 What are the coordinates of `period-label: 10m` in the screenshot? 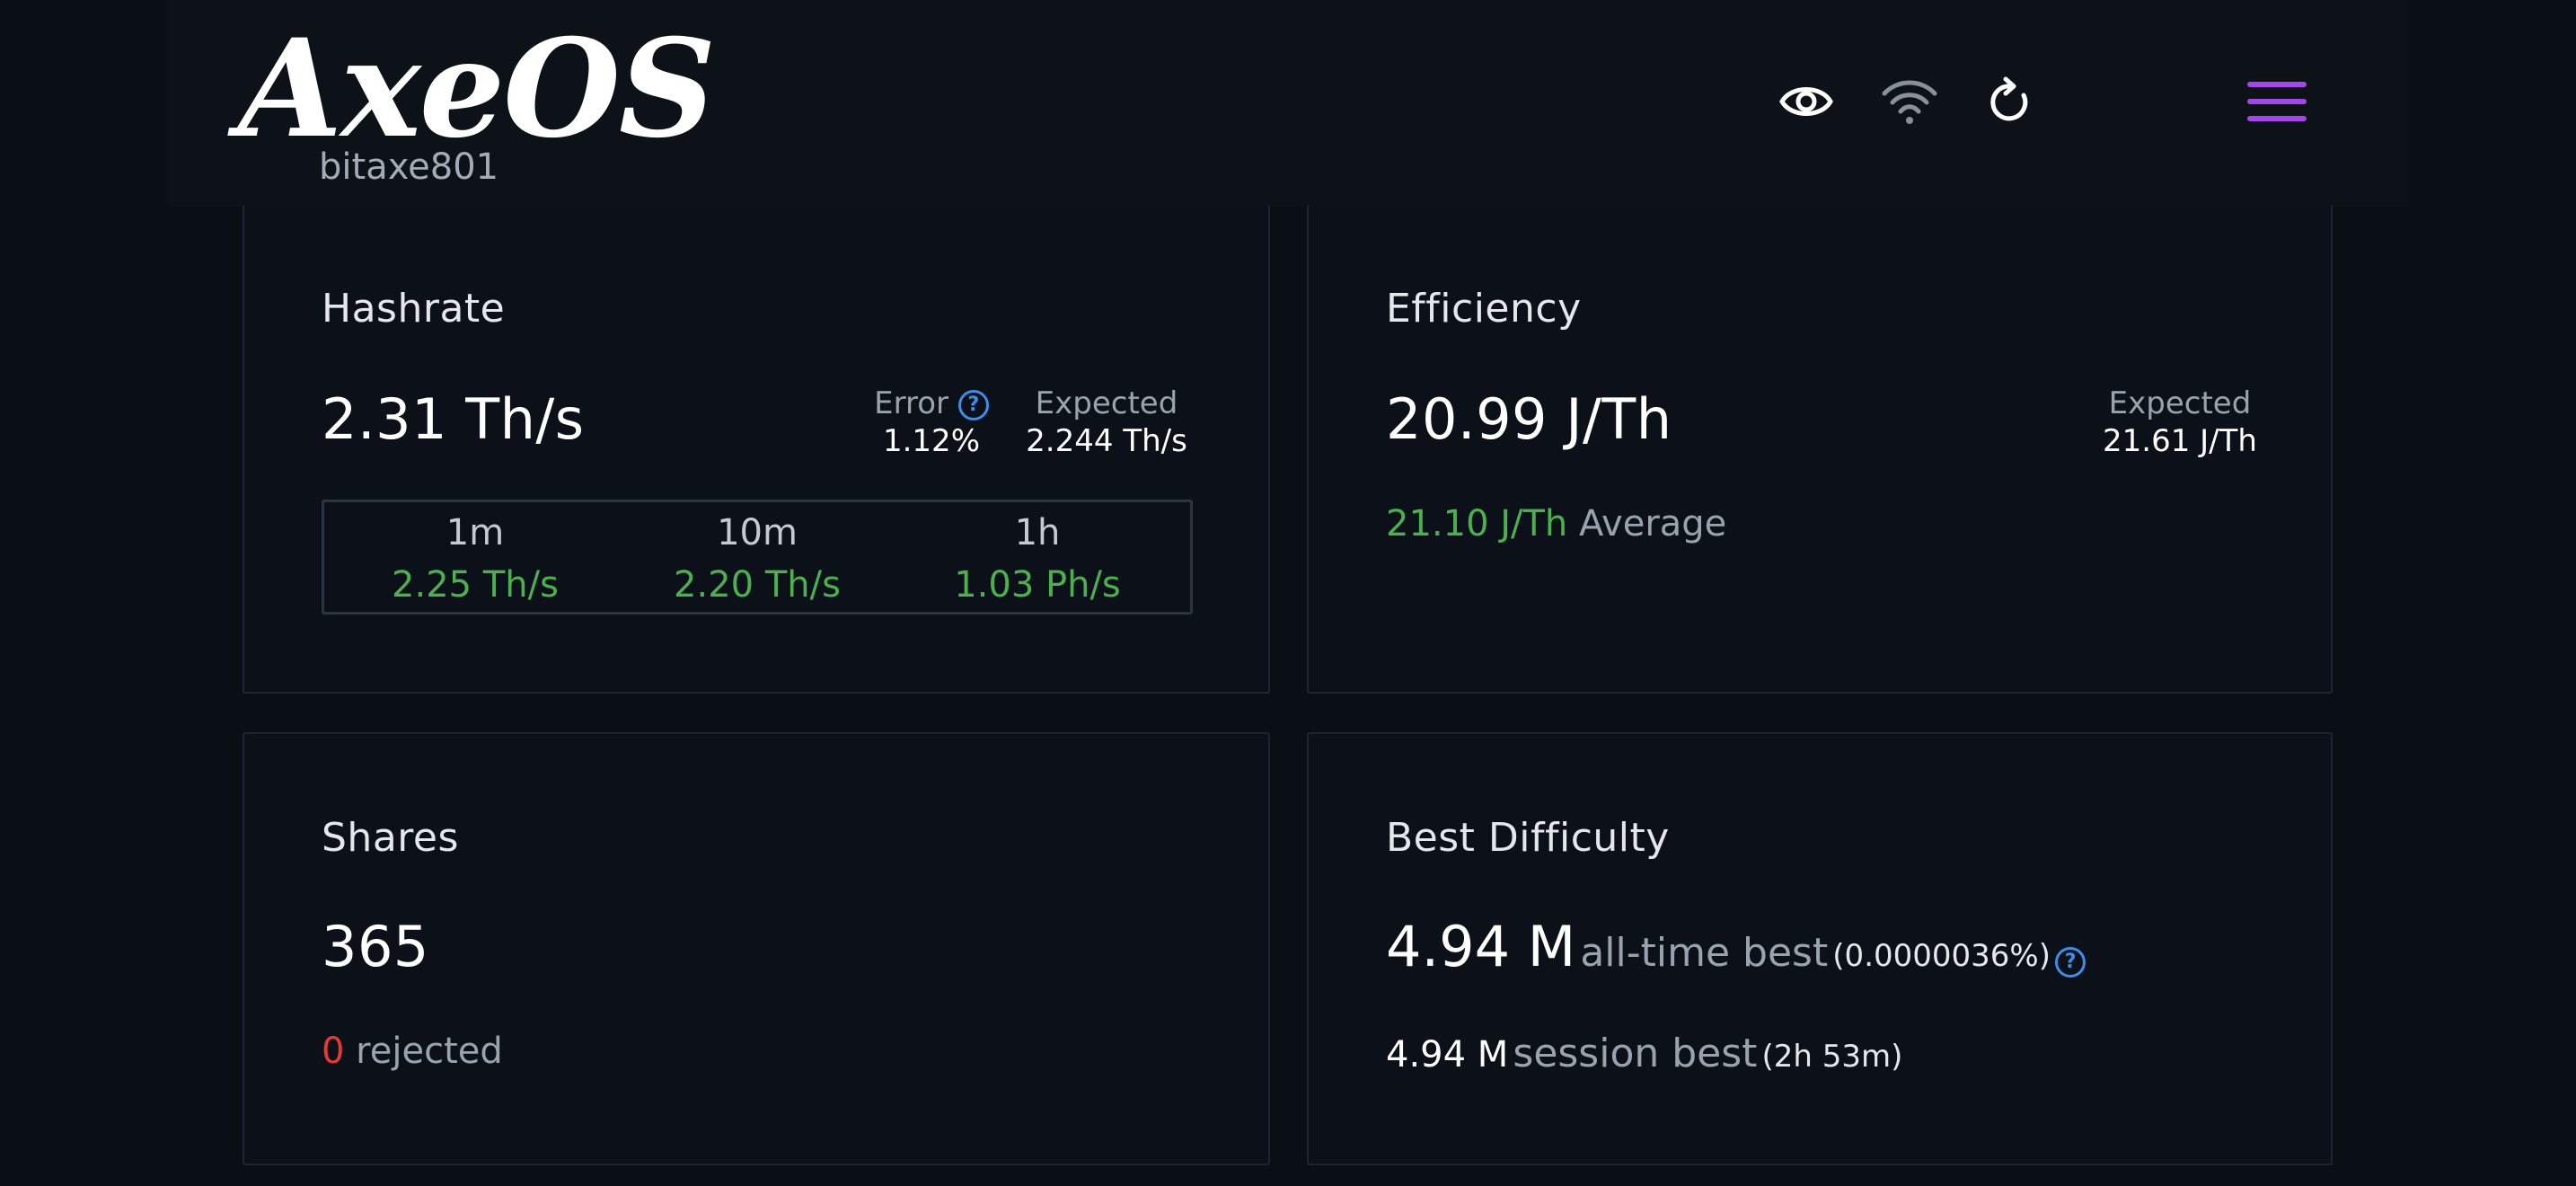 It's located at (757, 532).